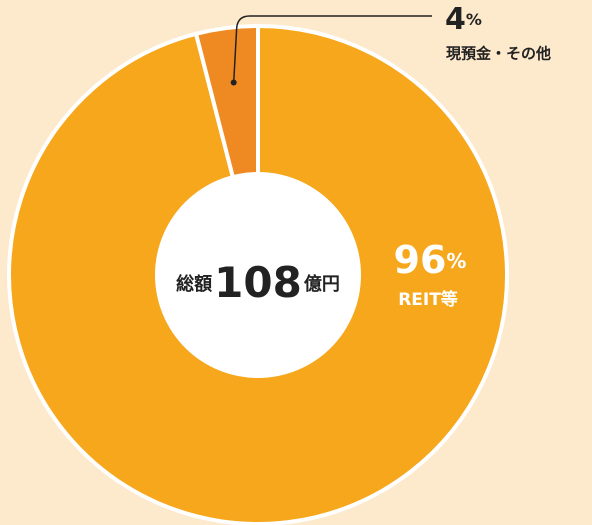  I want to click on category-label: REIT等, so click(428, 299).